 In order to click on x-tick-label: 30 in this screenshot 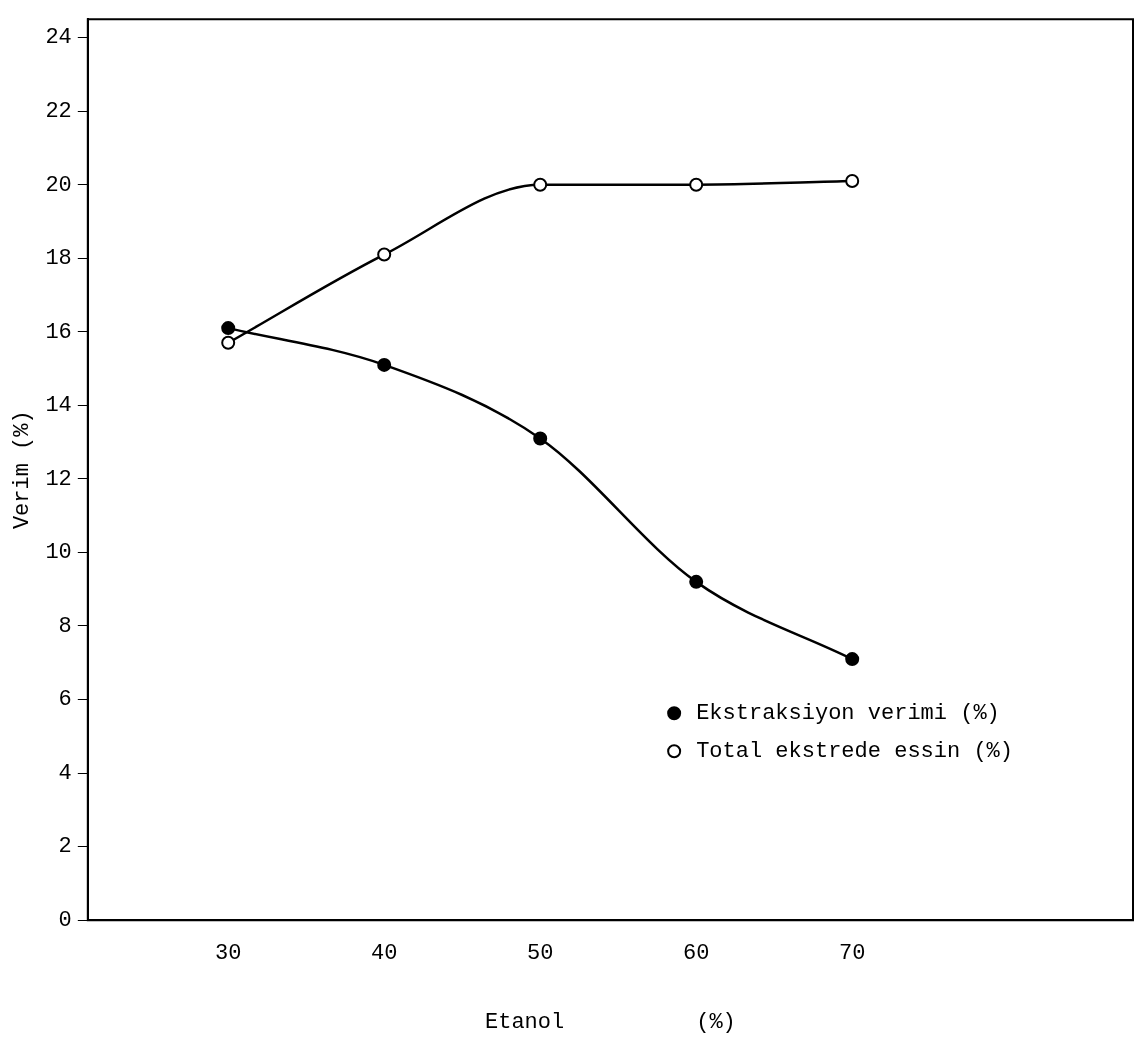, I will do `click(228, 954)`.